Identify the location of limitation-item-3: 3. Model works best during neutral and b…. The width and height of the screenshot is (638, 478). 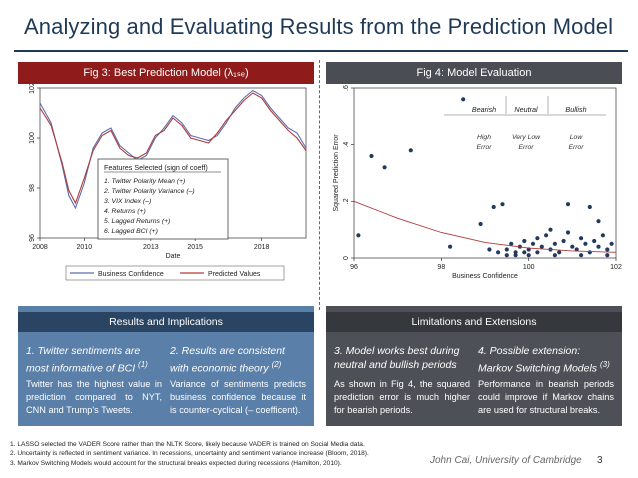
(402, 380).